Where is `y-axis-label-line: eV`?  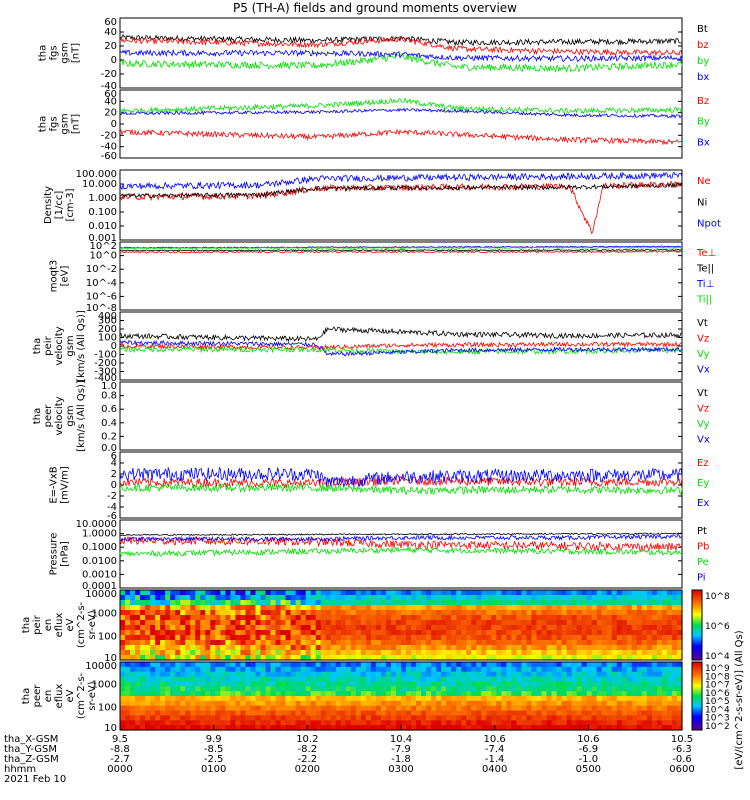
y-axis-label-line: eV is located at coordinates (70, 624).